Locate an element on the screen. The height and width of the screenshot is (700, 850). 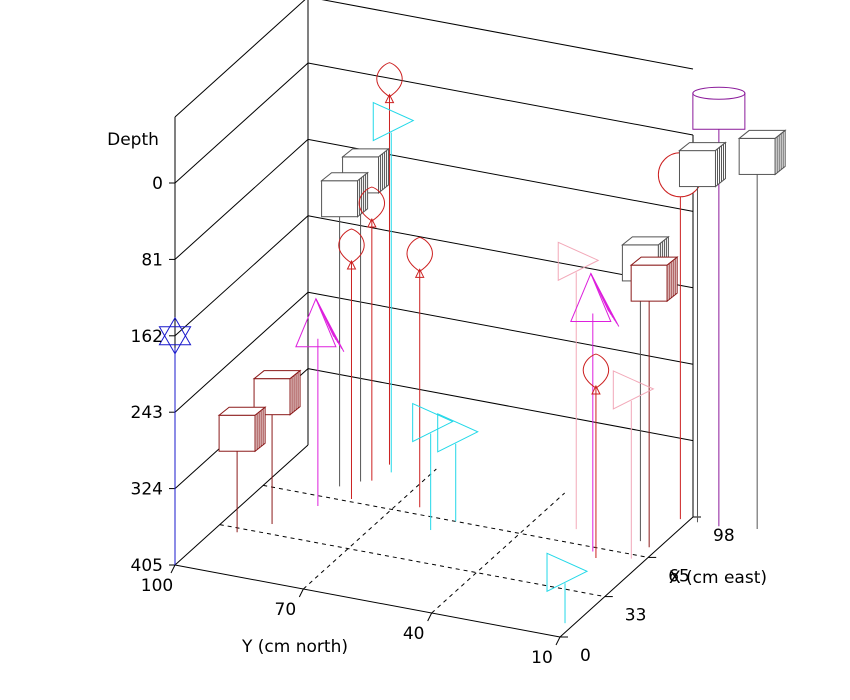
y-tick-label: 70 is located at coordinates (286, 610).